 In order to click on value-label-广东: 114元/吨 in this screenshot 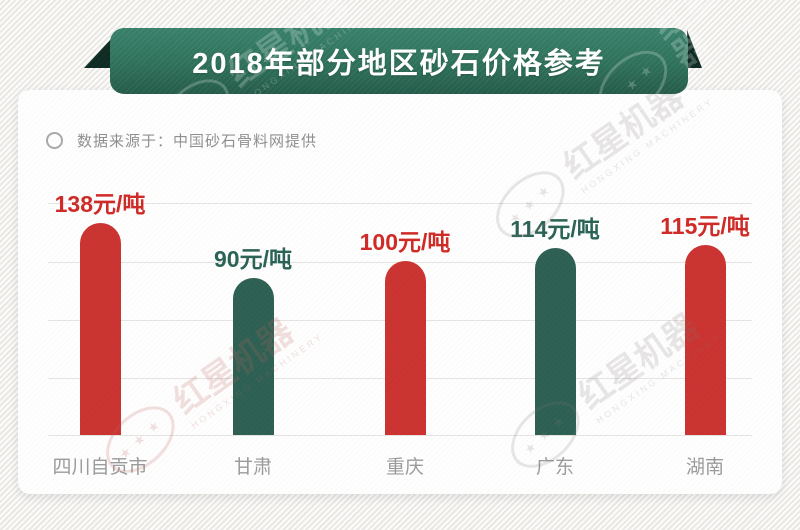, I will do `click(555, 229)`.